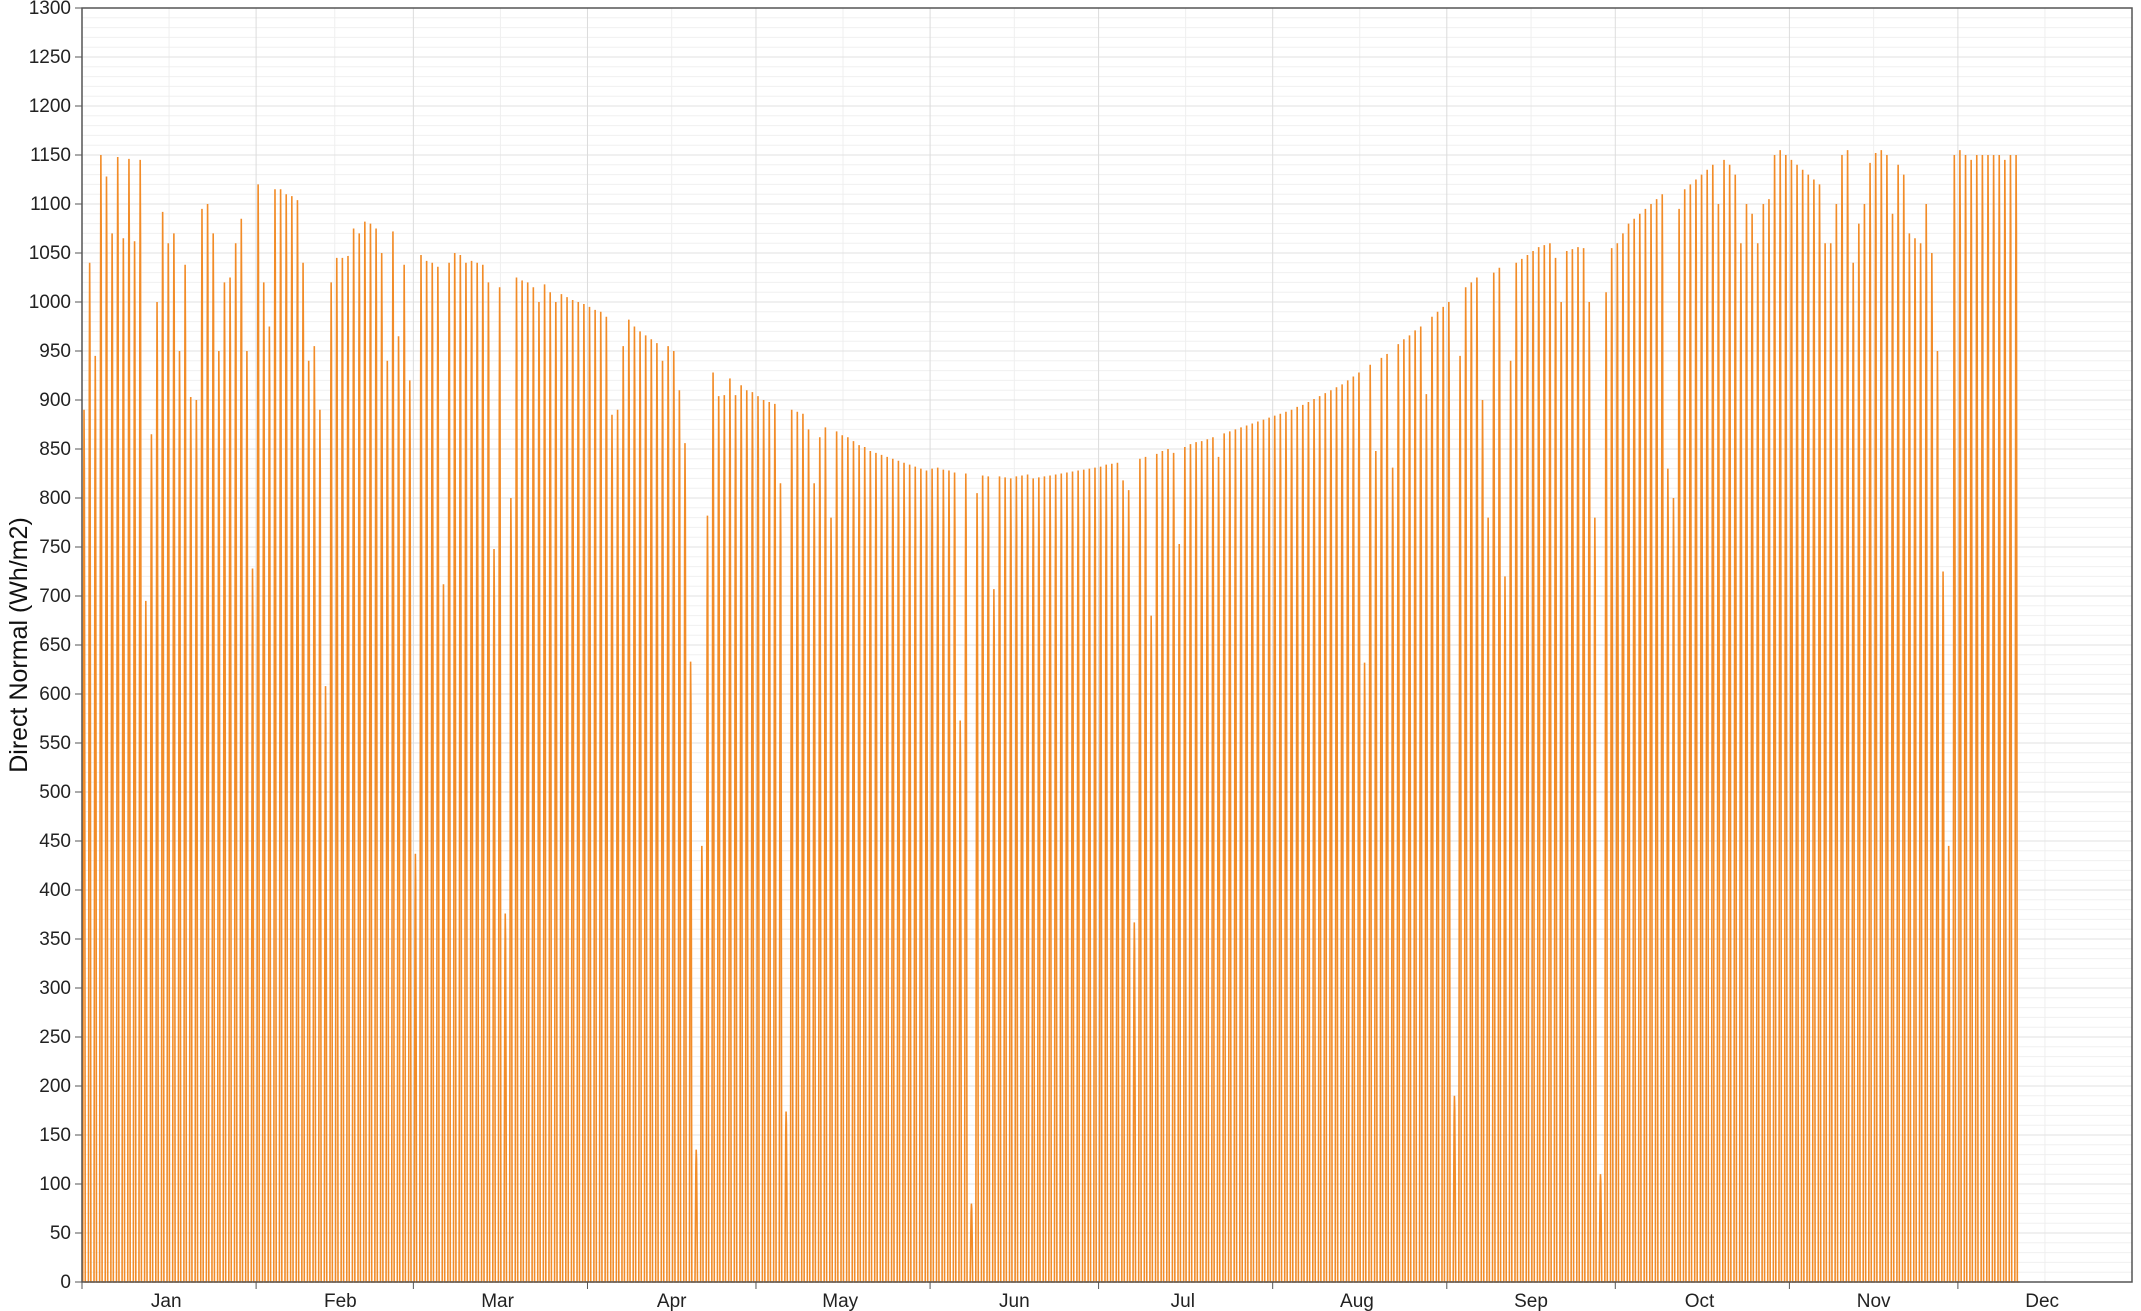  What do you see at coordinates (55, 1135) in the screenshot?
I see `y-tick-label: 150` at bounding box center [55, 1135].